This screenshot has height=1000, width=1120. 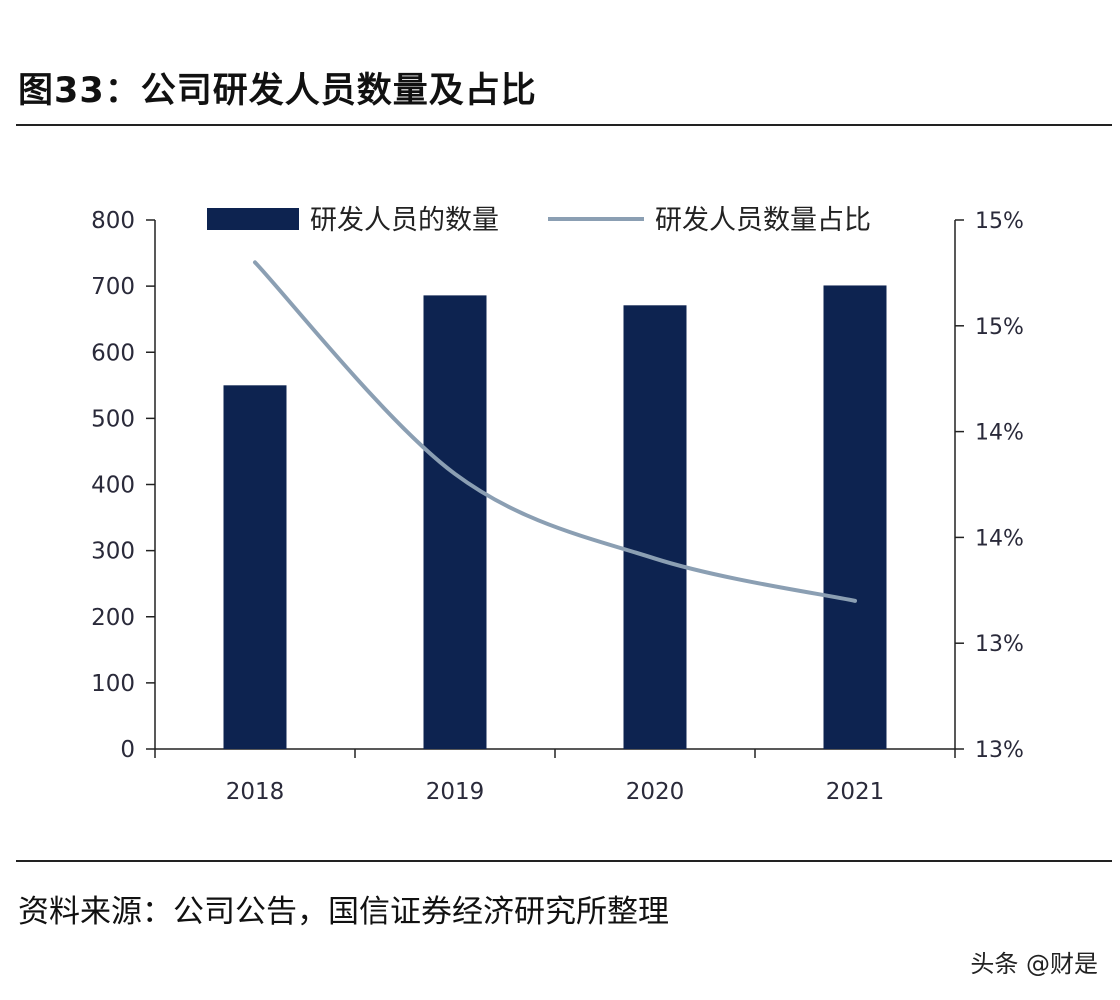 What do you see at coordinates (655, 792) in the screenshot?
I see `x-tick-label: 2020` at bounding box center [655, 792].